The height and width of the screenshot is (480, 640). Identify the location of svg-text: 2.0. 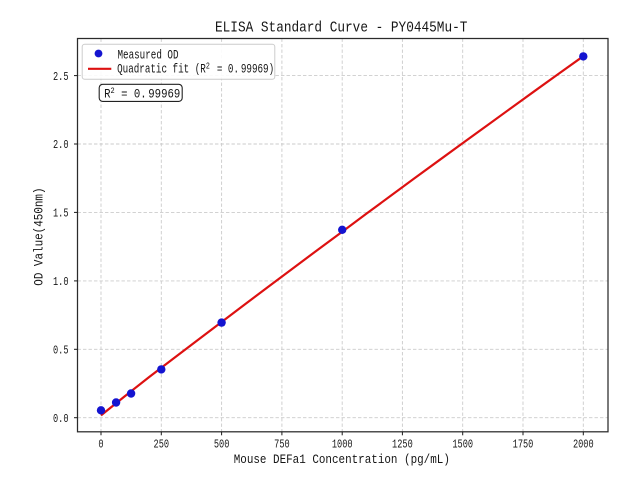
(61, 146).